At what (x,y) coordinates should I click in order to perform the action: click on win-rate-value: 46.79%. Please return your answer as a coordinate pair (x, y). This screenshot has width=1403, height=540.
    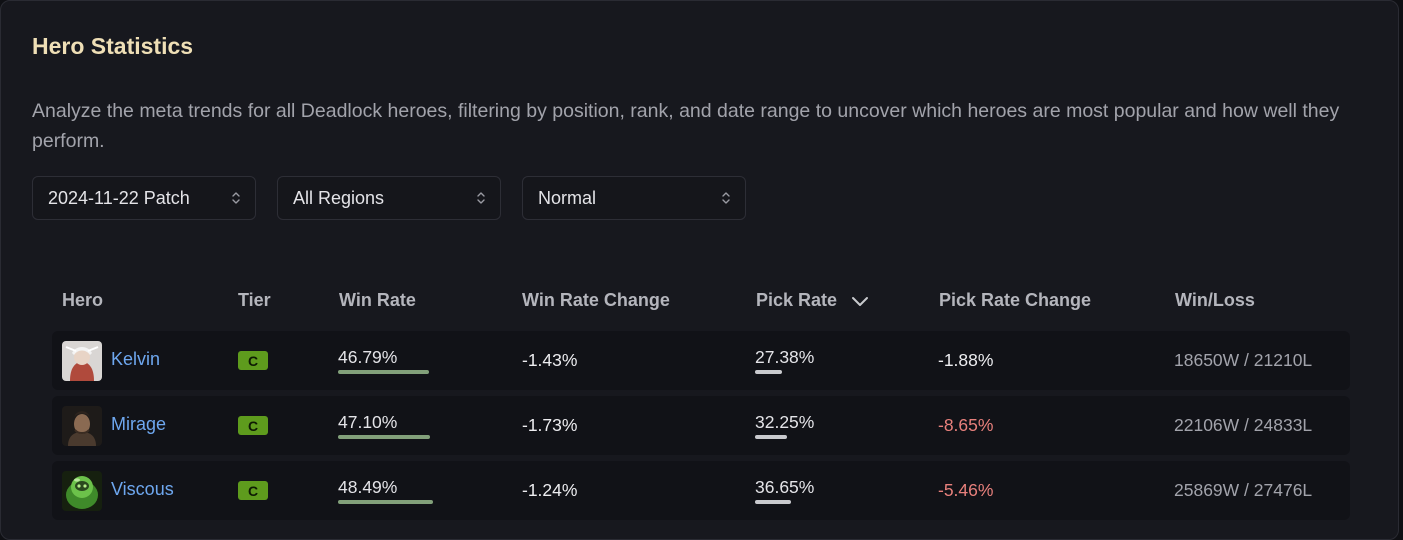
    Looking at the image, I should click on (368, 357).